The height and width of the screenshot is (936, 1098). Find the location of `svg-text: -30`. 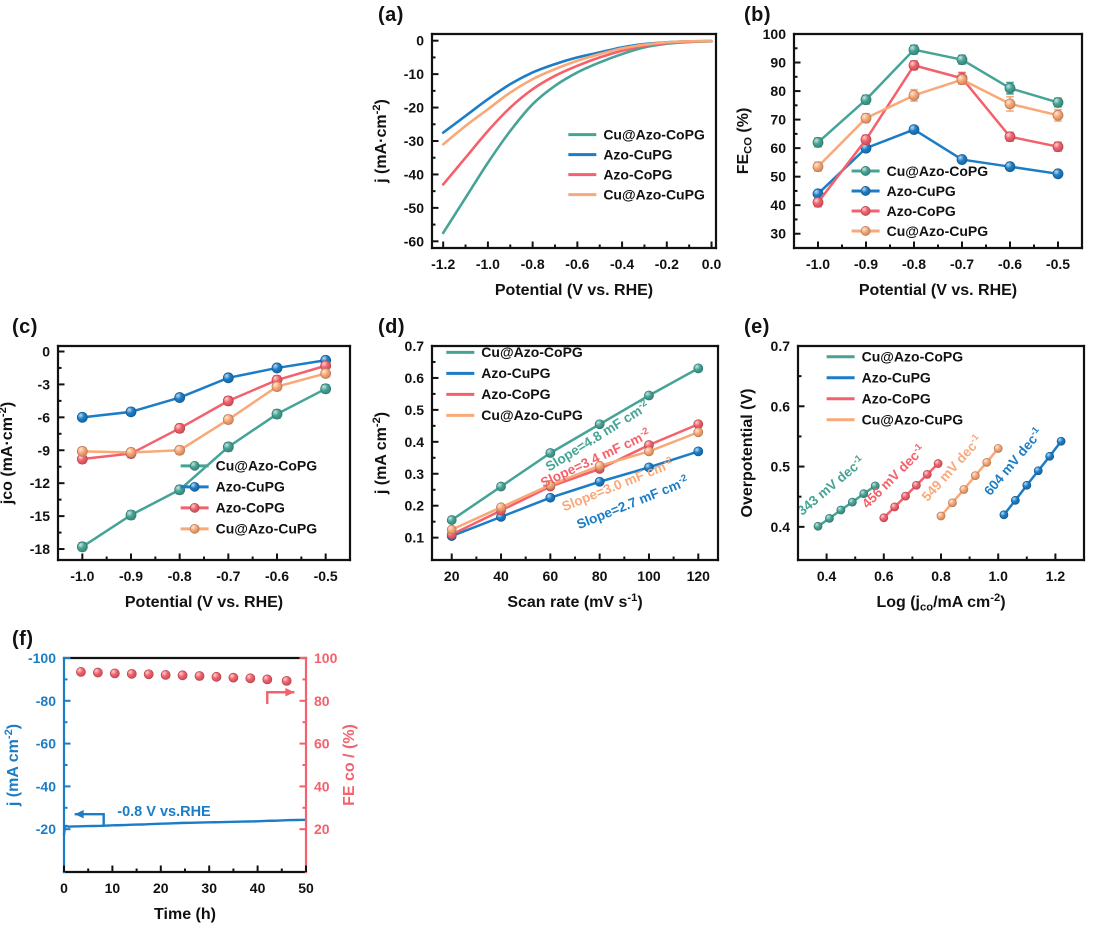

svg-text: -30 is located at coordinates (414, 141).